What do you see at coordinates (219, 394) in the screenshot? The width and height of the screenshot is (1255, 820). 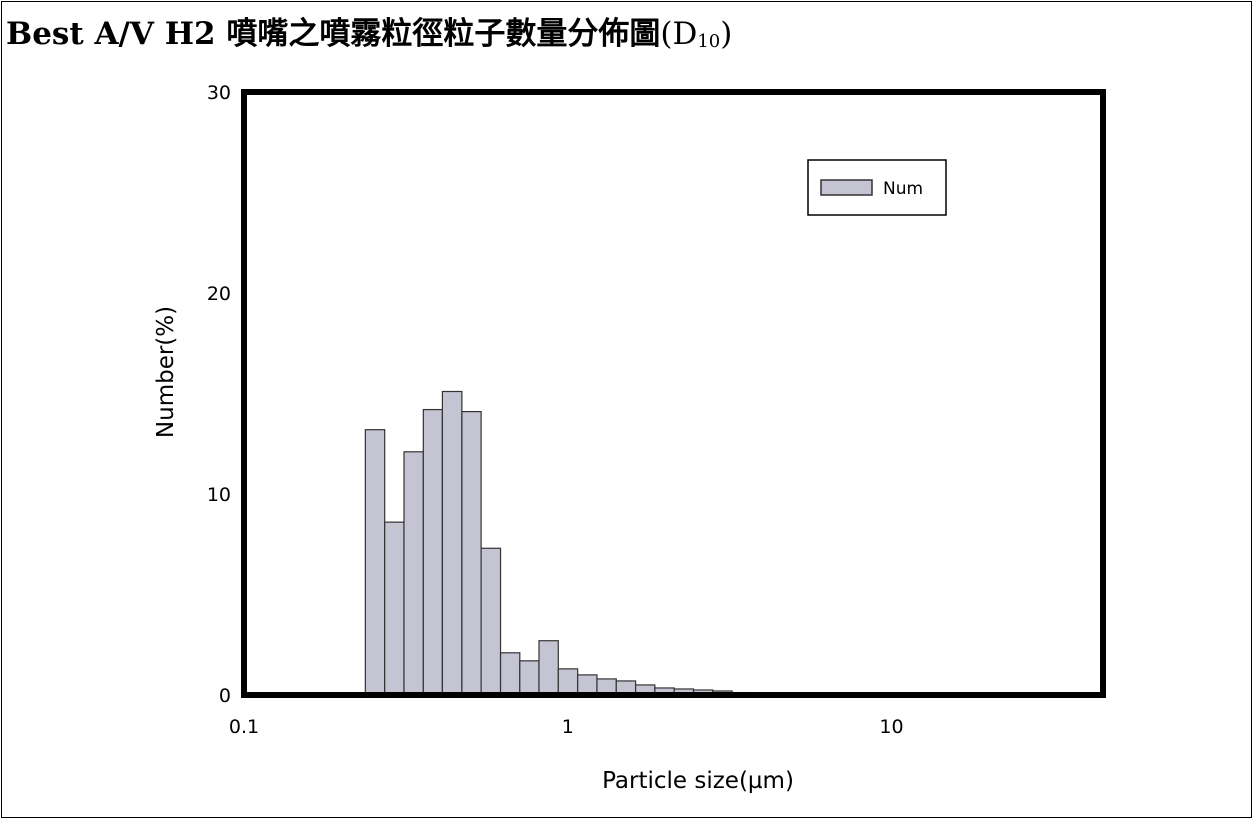 I see `y-tick-labels: 0 10 20 30` at bounding box center [219, 394].